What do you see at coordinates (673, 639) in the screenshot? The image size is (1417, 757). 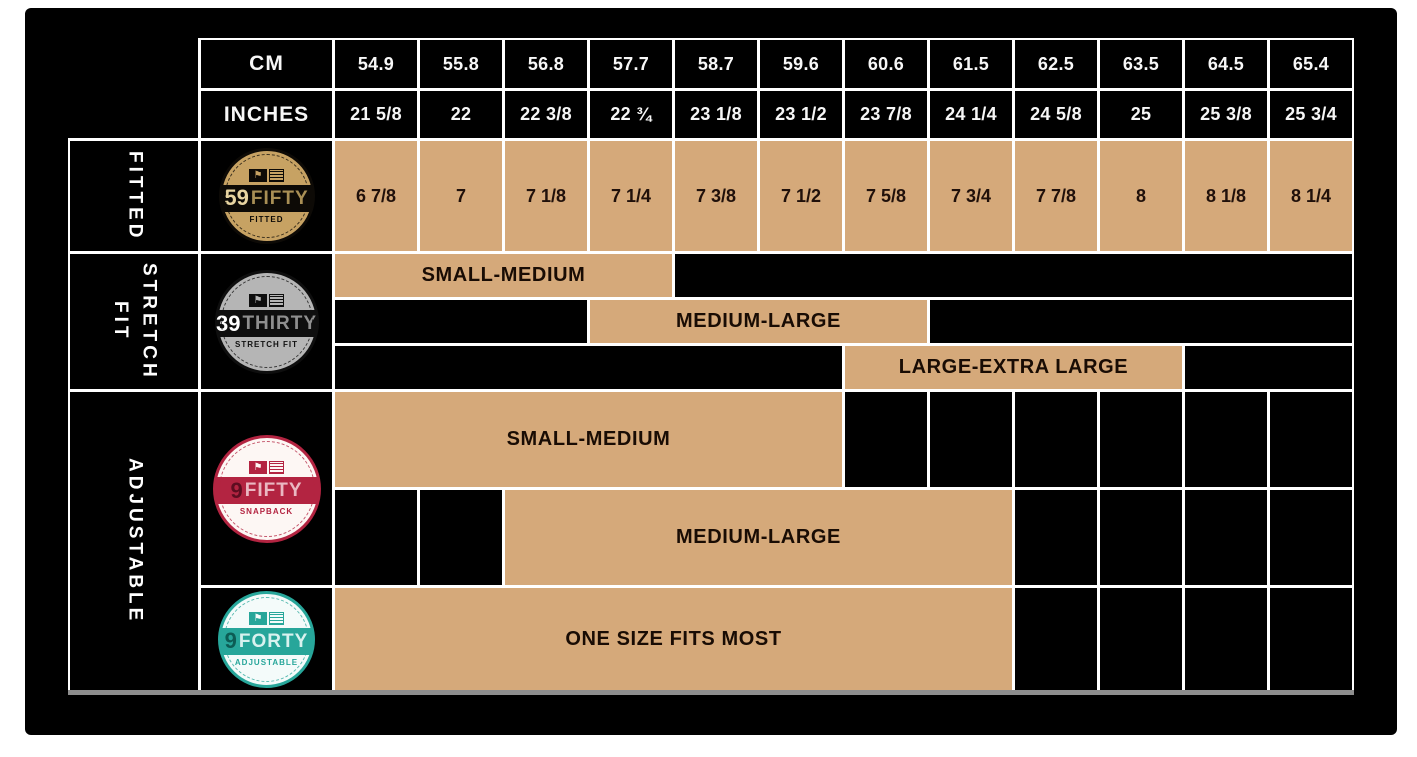 I see `bar-one-size-fits-most: ONE SIZE FITS MOST` at bounding box center [673, 639].